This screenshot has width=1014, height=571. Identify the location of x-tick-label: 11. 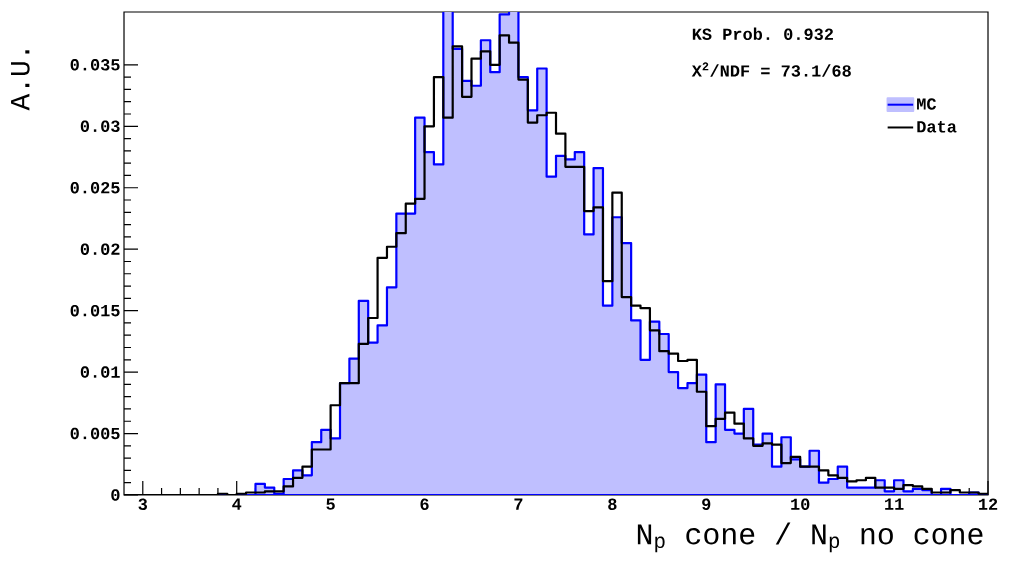
(894, 504).